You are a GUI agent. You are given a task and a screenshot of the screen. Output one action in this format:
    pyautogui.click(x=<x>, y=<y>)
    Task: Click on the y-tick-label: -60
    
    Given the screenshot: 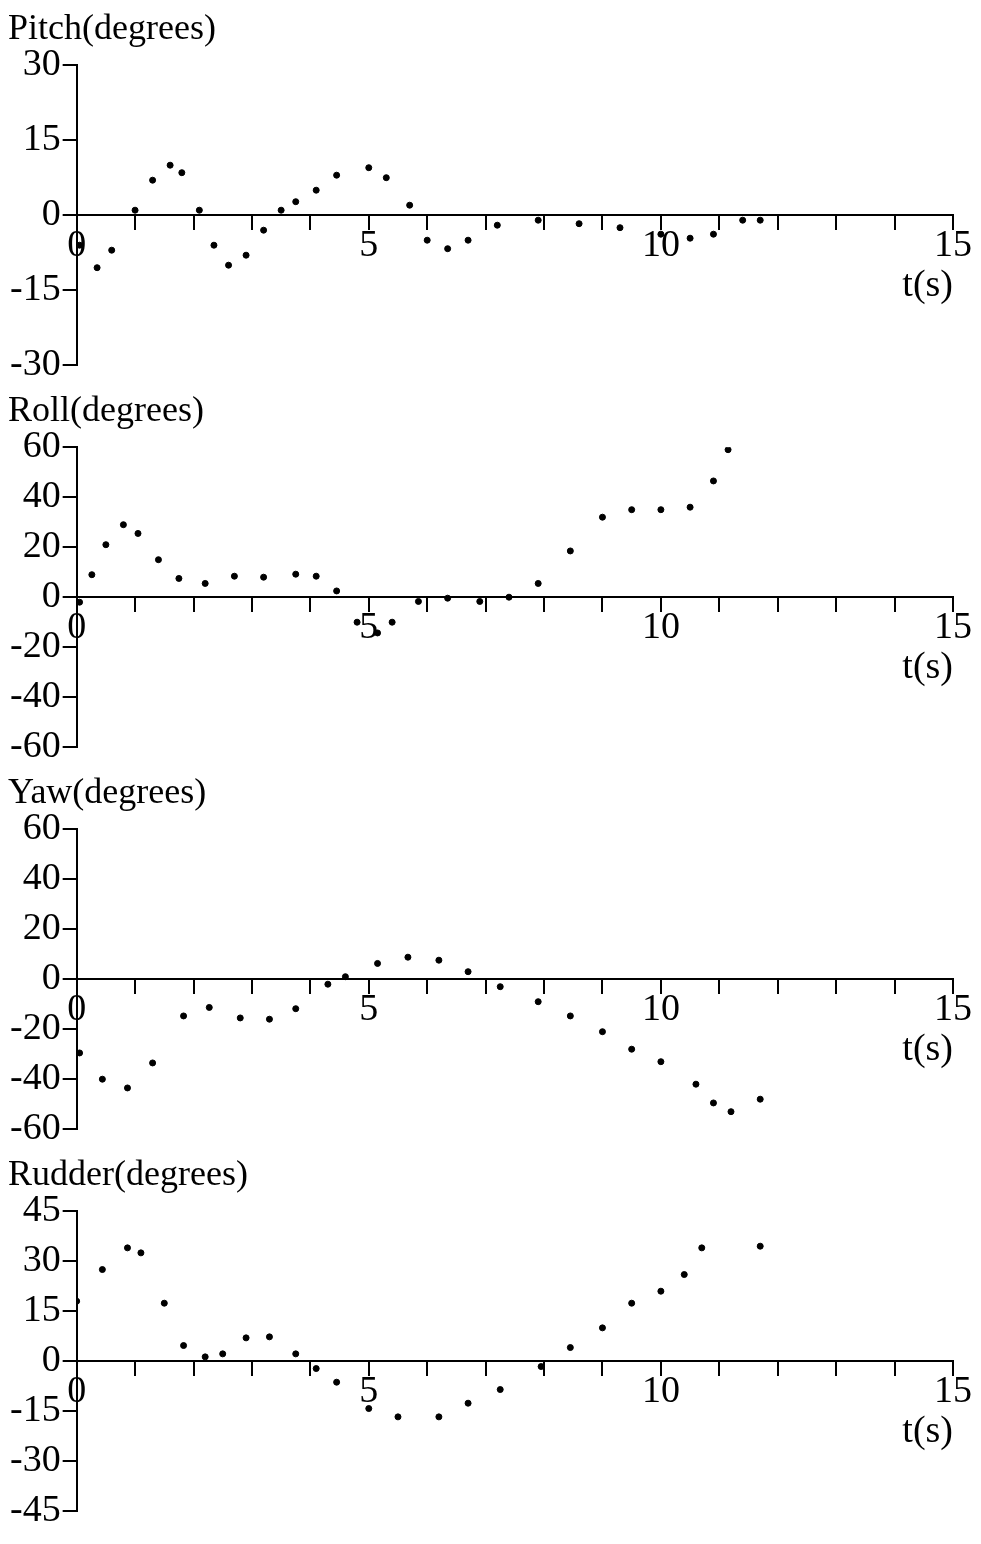 What is the action you would take?
    pyautogui.click(x=35, y=1126)
    